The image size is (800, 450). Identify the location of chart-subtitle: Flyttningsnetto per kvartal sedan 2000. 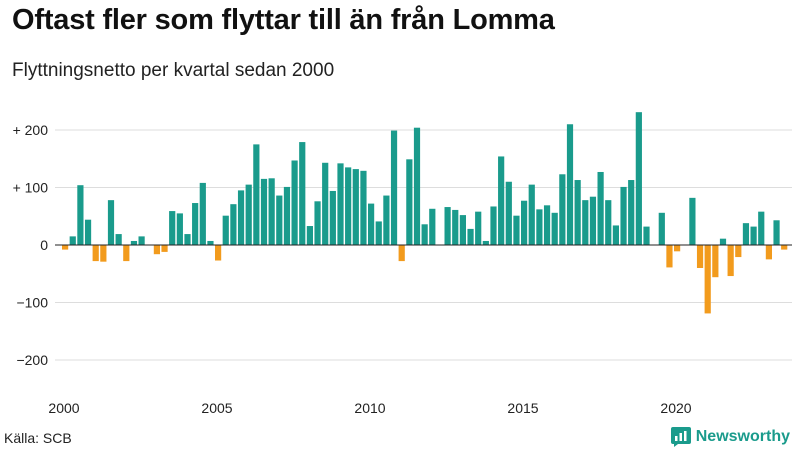
(173, 70).